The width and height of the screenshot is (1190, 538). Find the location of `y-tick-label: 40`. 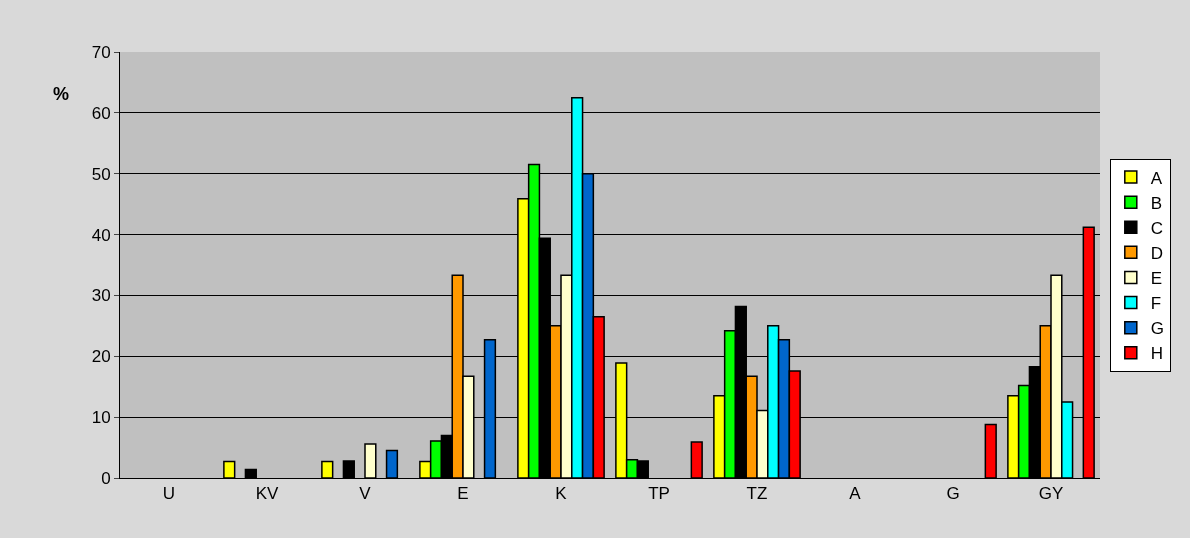

y-tick-label: 40 is located at coordinates (101, 235).